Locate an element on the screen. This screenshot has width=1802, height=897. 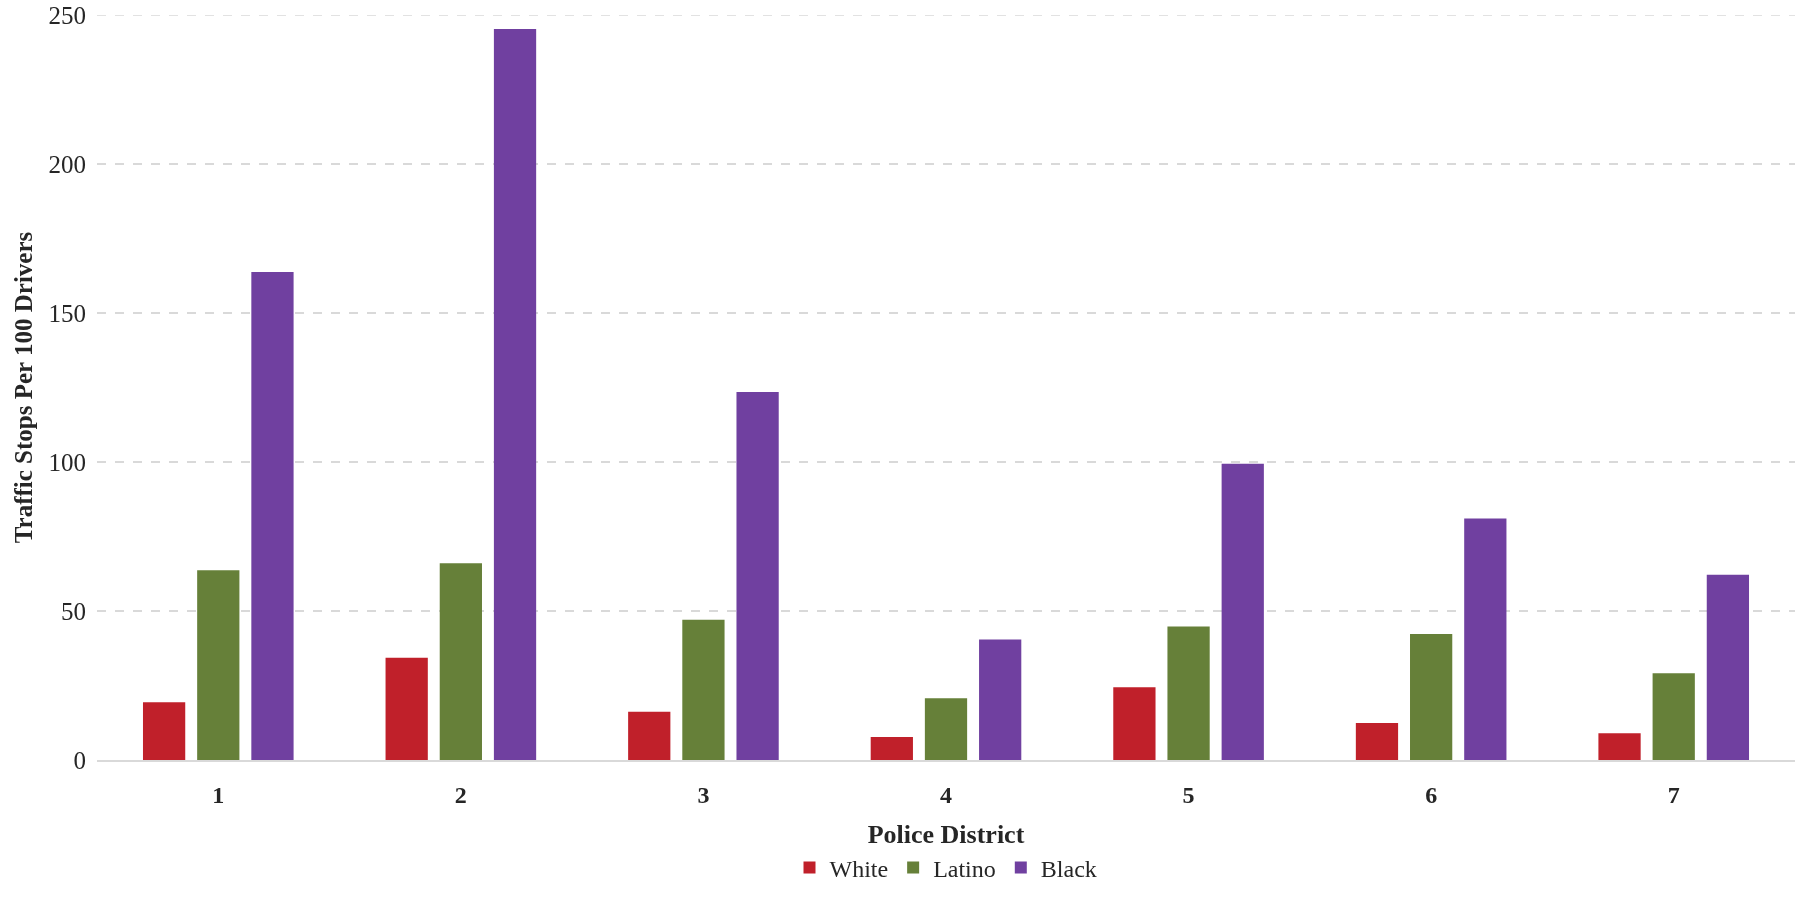
x-axis-title: Police District is located at coordinates (946, 834).